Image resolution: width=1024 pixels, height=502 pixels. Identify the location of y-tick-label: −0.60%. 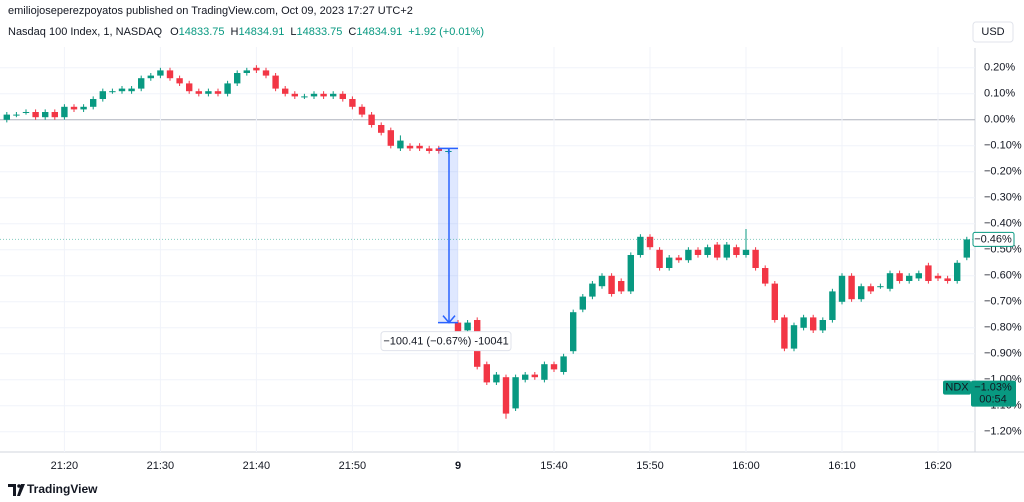
(1003, 276).